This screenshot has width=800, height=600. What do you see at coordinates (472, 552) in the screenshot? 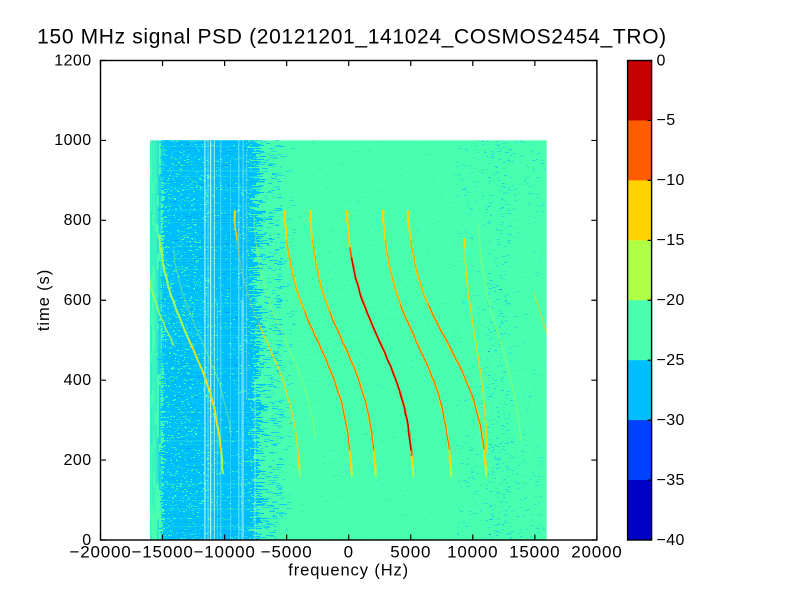
I see `svg-text: 10000` at bounding box center [472, 552].